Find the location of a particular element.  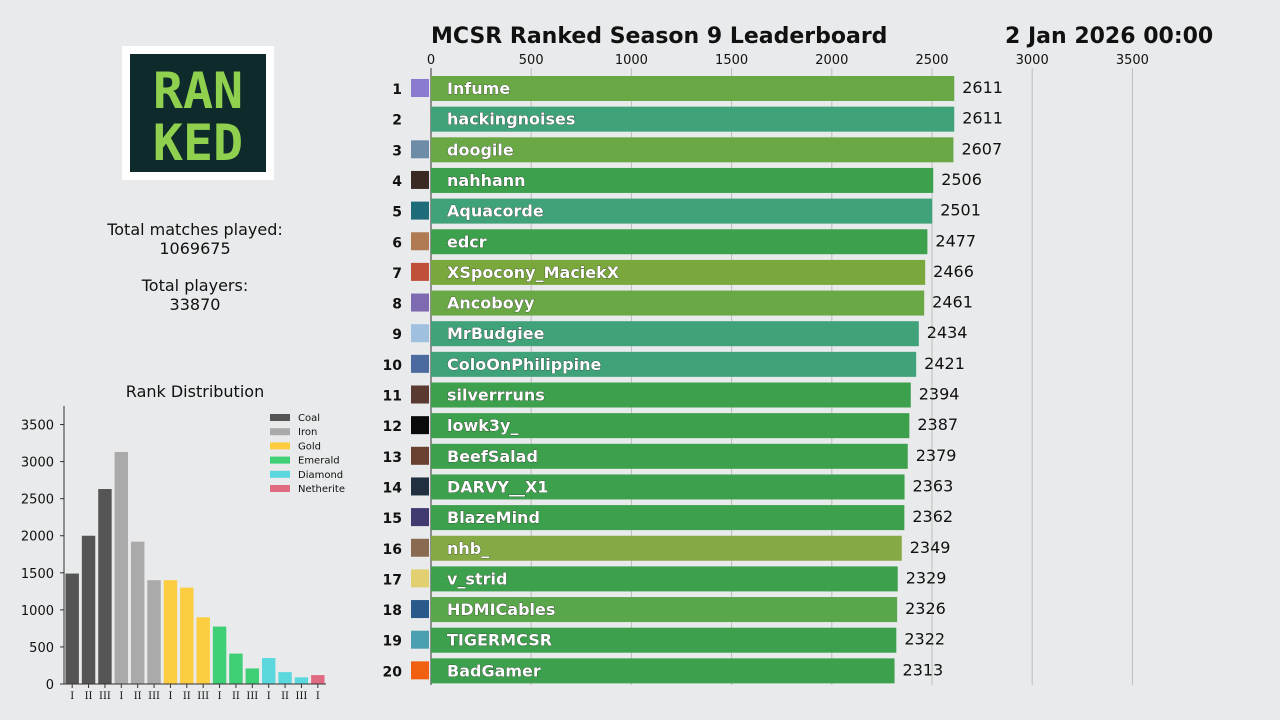

logo-background is located at coordinates (198, 113).